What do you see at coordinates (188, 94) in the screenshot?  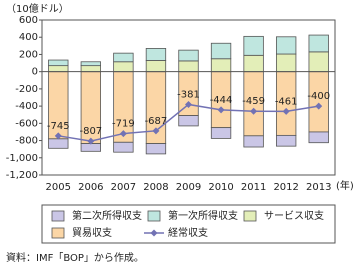 I see `data-label: -381` at bounding box center [188, 94].